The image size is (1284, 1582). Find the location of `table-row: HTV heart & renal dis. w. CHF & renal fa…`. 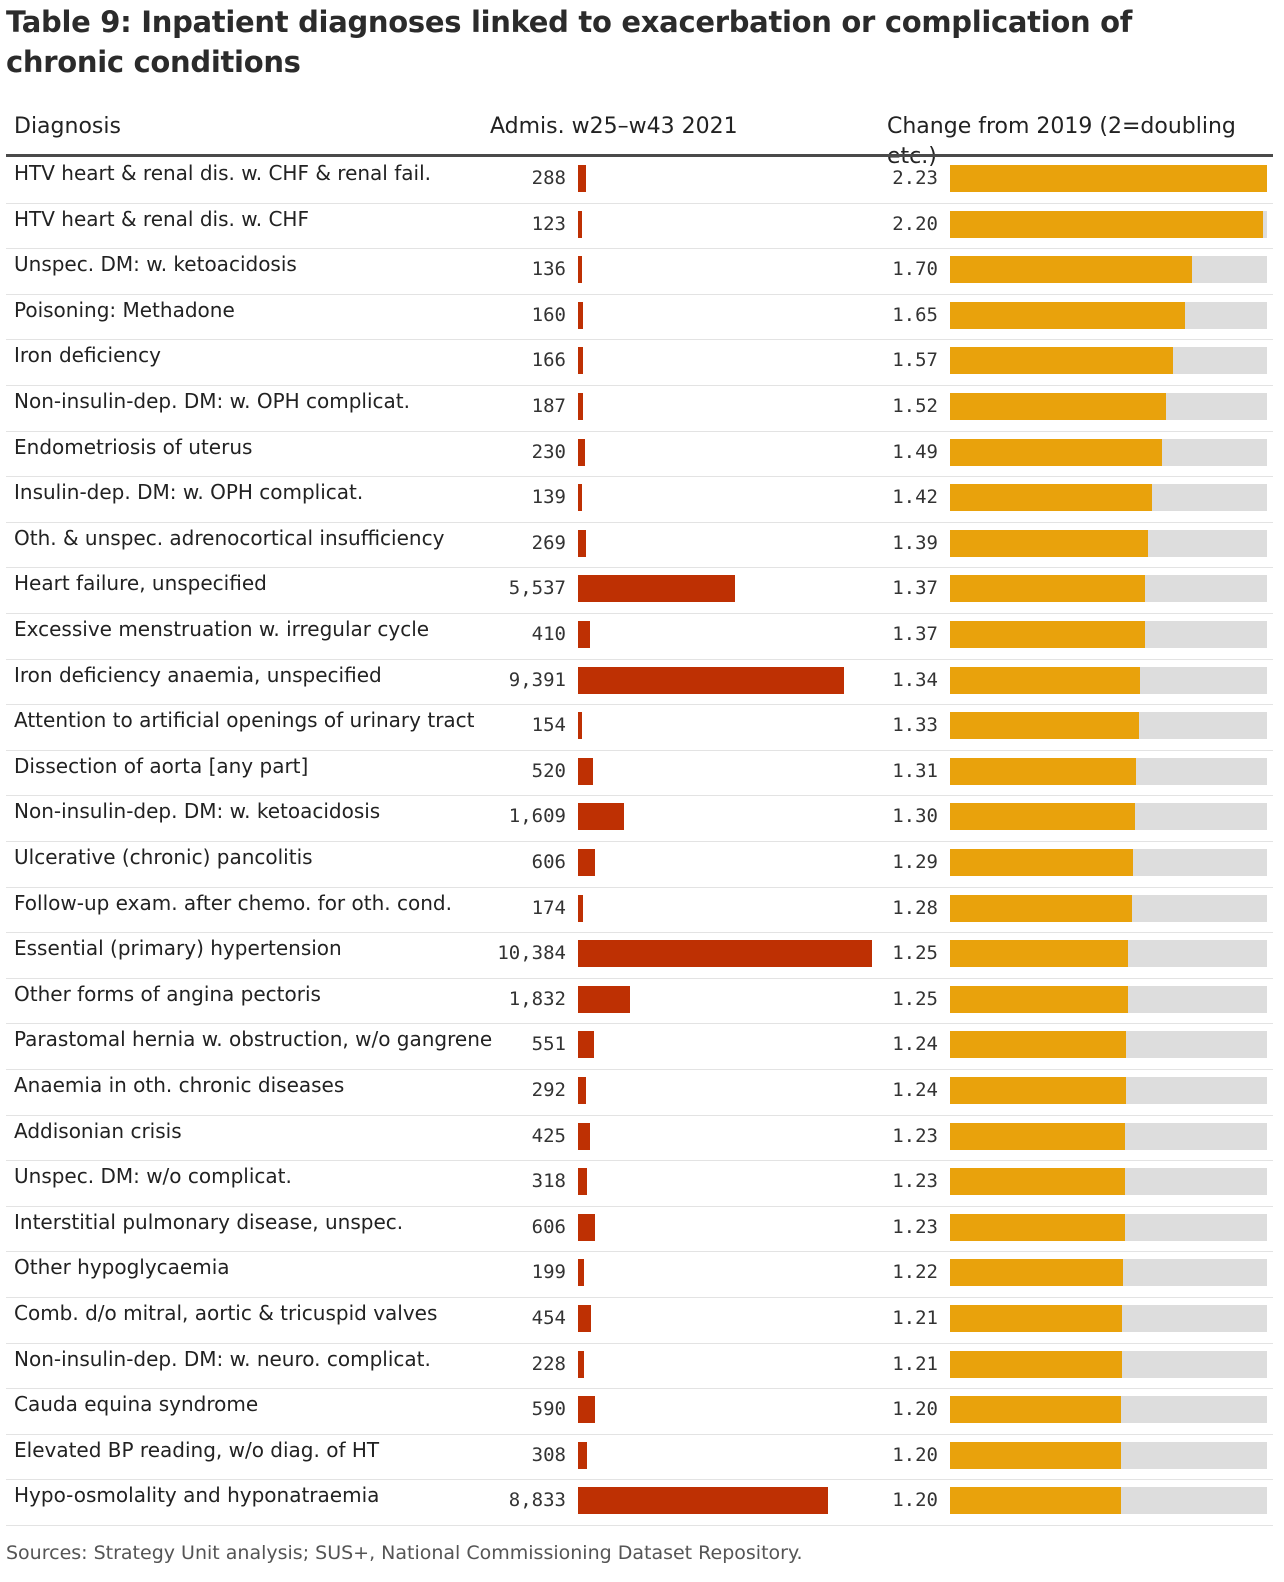

table-row: HTV heart & renal dis. w. CHF & renal fa… is located at coordinates (639, 180).